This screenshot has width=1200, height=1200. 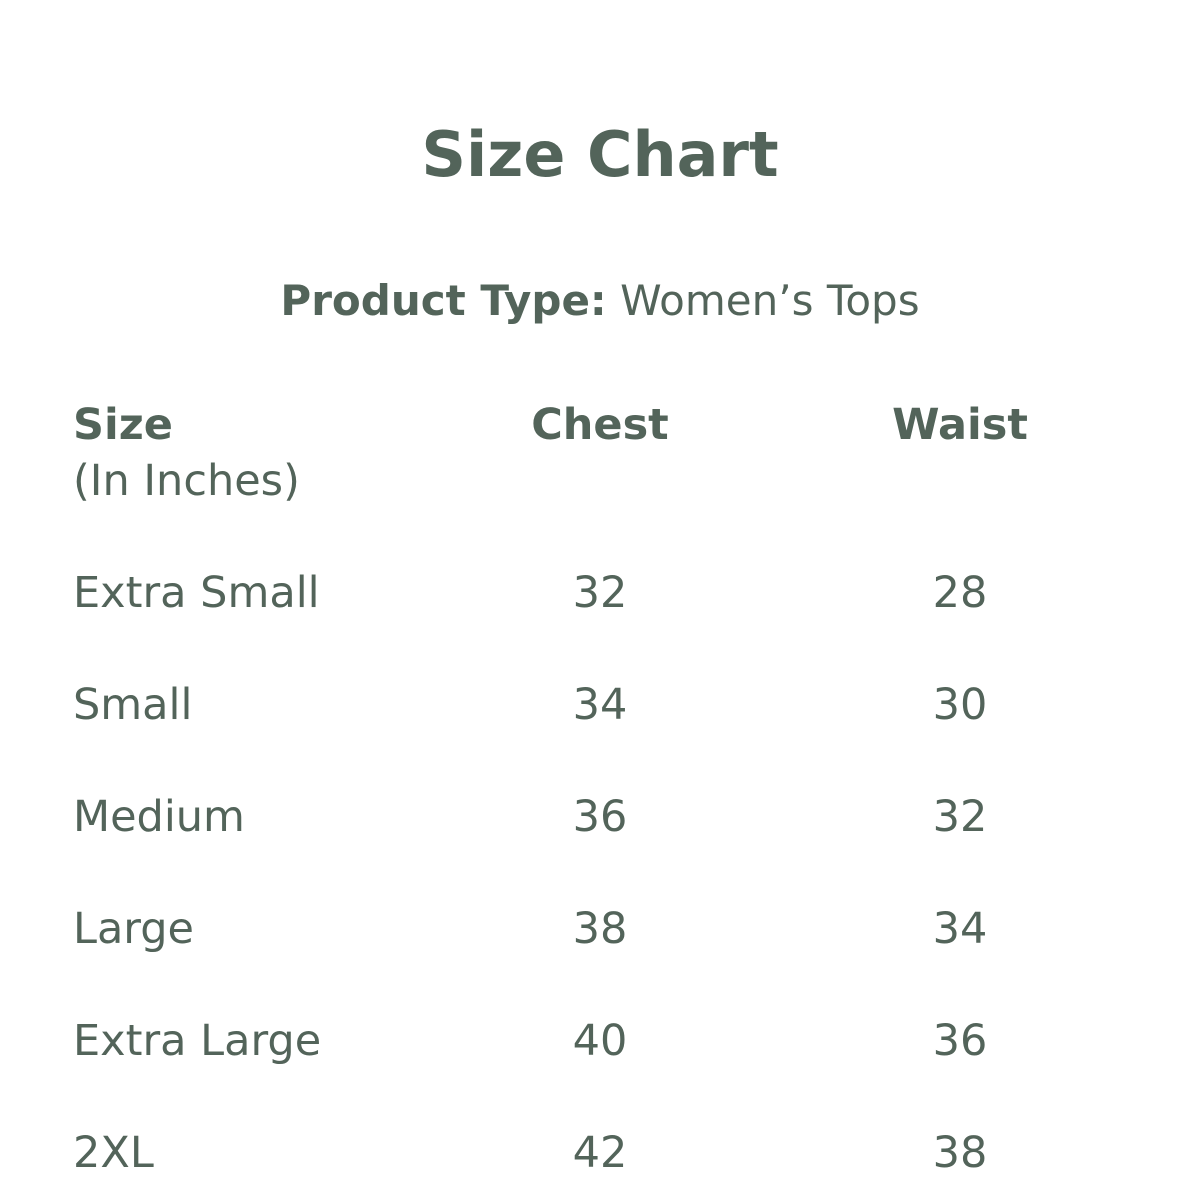 I want to click on header-size-unit: (In Inches), so click(x=186, y=481).